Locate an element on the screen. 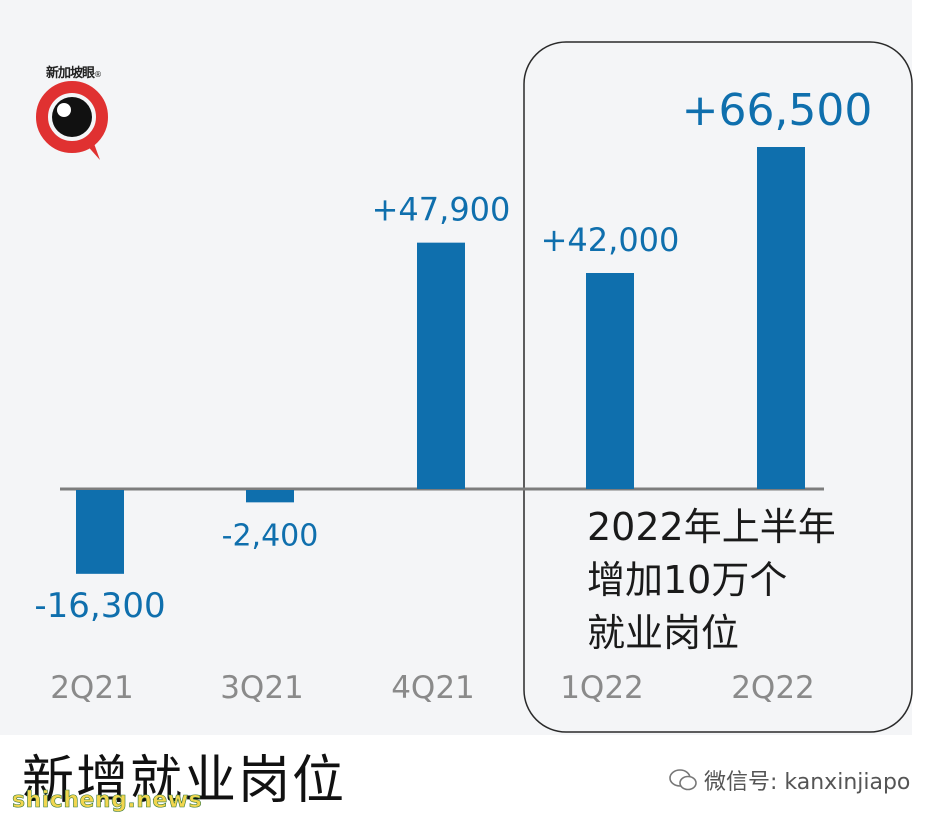  bar-4q21 is located at coordinates (441, 365).